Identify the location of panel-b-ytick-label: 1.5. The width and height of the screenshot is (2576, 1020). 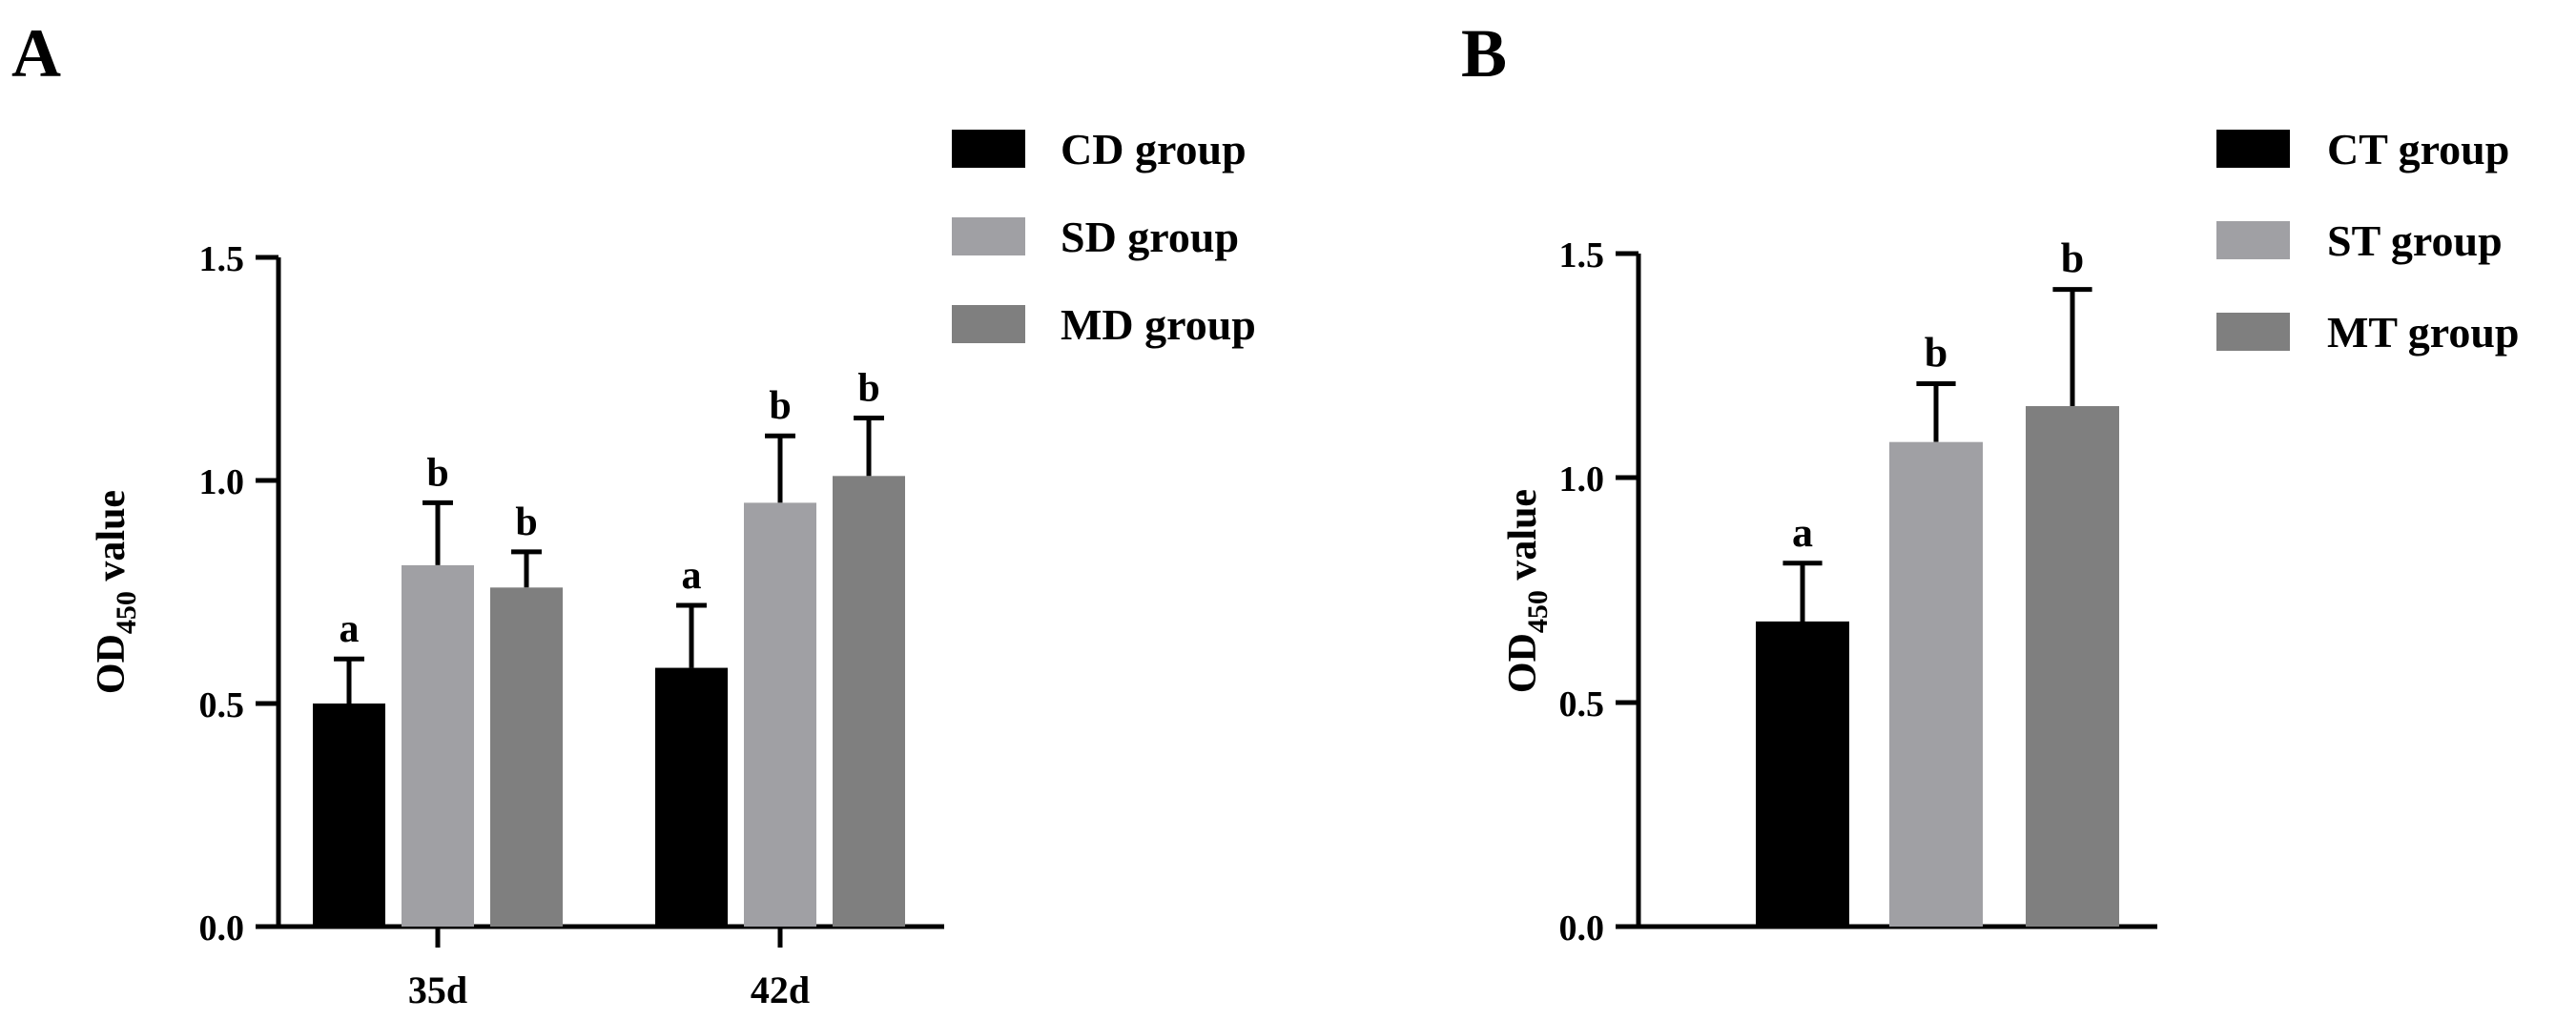
(1582, 255).